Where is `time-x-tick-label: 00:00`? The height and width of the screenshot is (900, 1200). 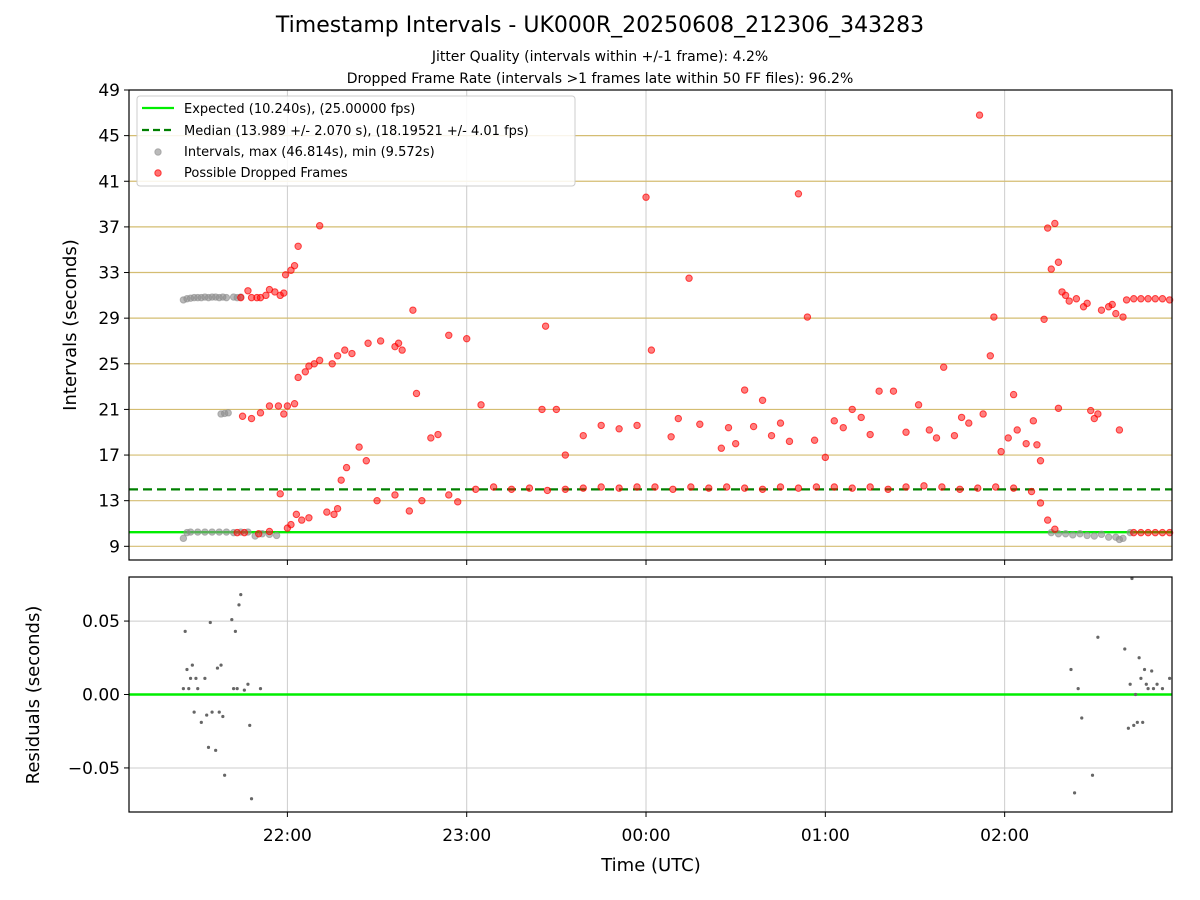 time-x-tick-label: 00:00 is located at coordinates (646, 836).